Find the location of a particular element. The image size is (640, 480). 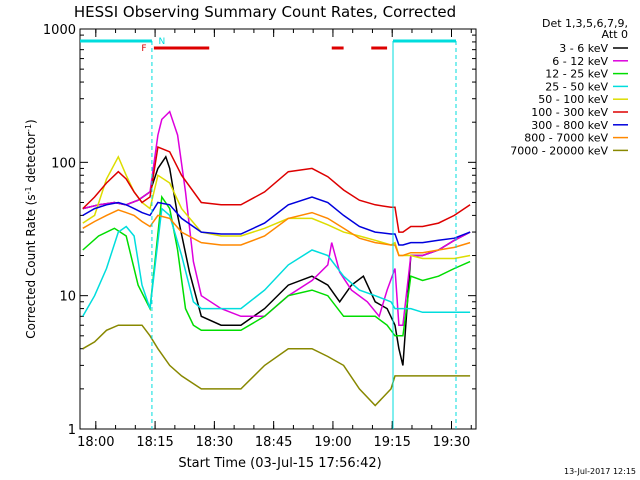

flare-flag-letter: F is located at coordinates (143, 49).